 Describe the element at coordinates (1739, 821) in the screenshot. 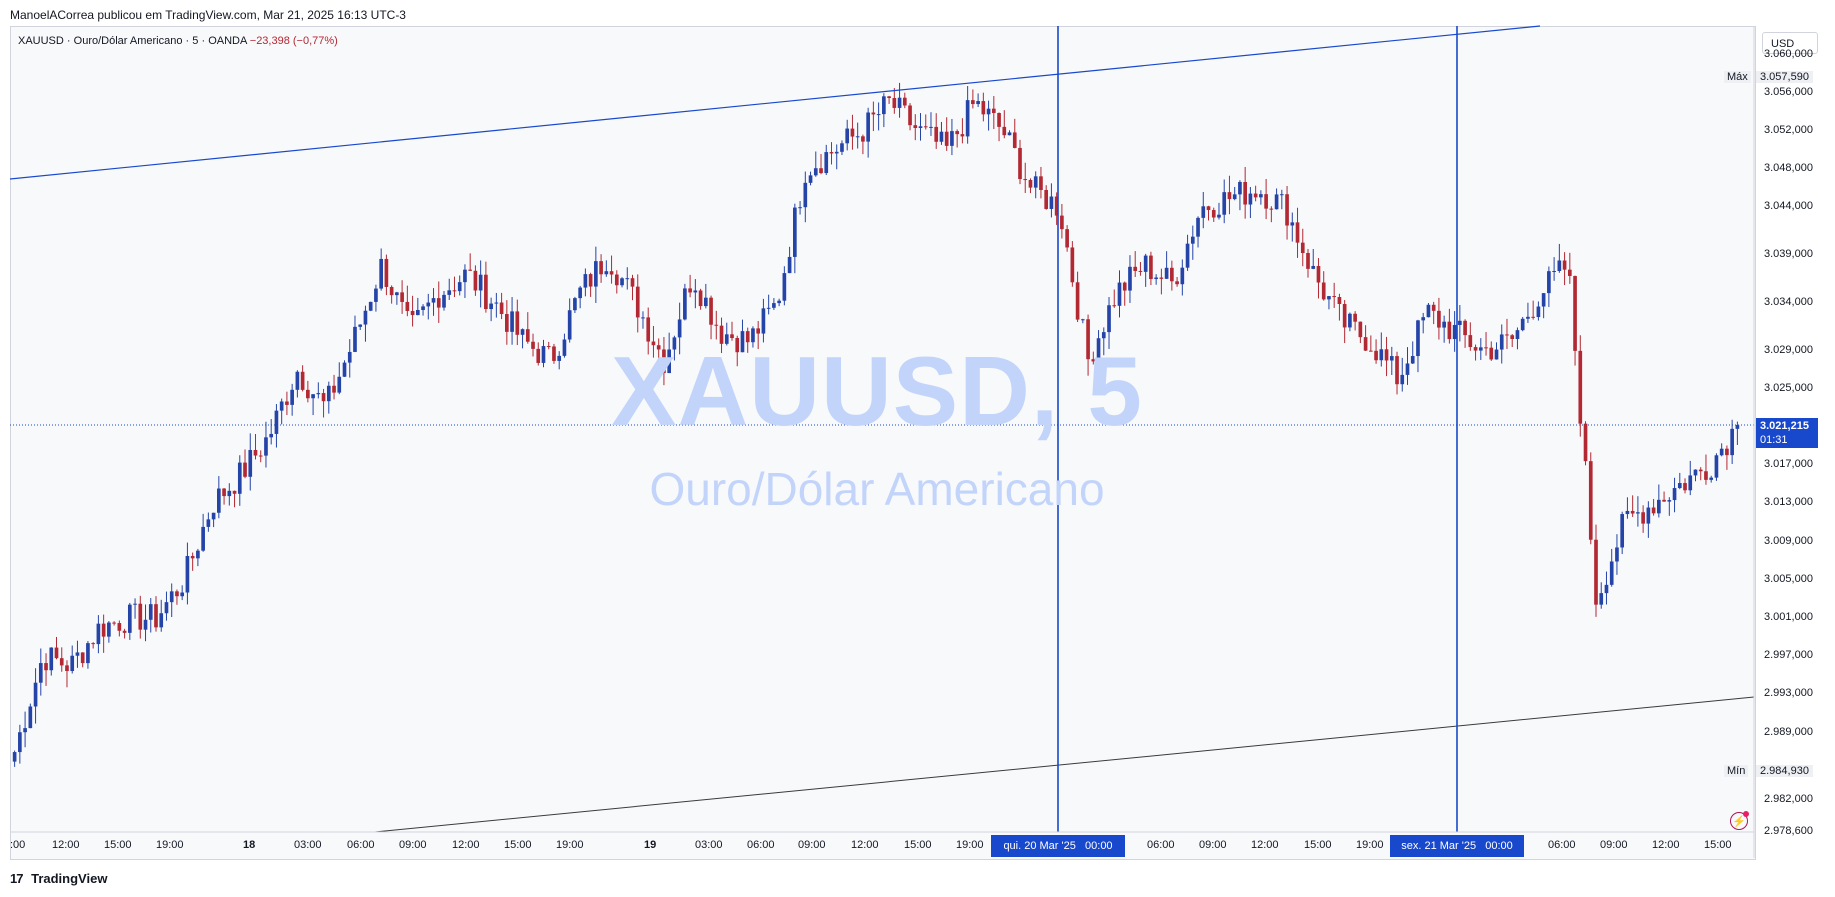

I see `flash-icon: ⚡` at that location.